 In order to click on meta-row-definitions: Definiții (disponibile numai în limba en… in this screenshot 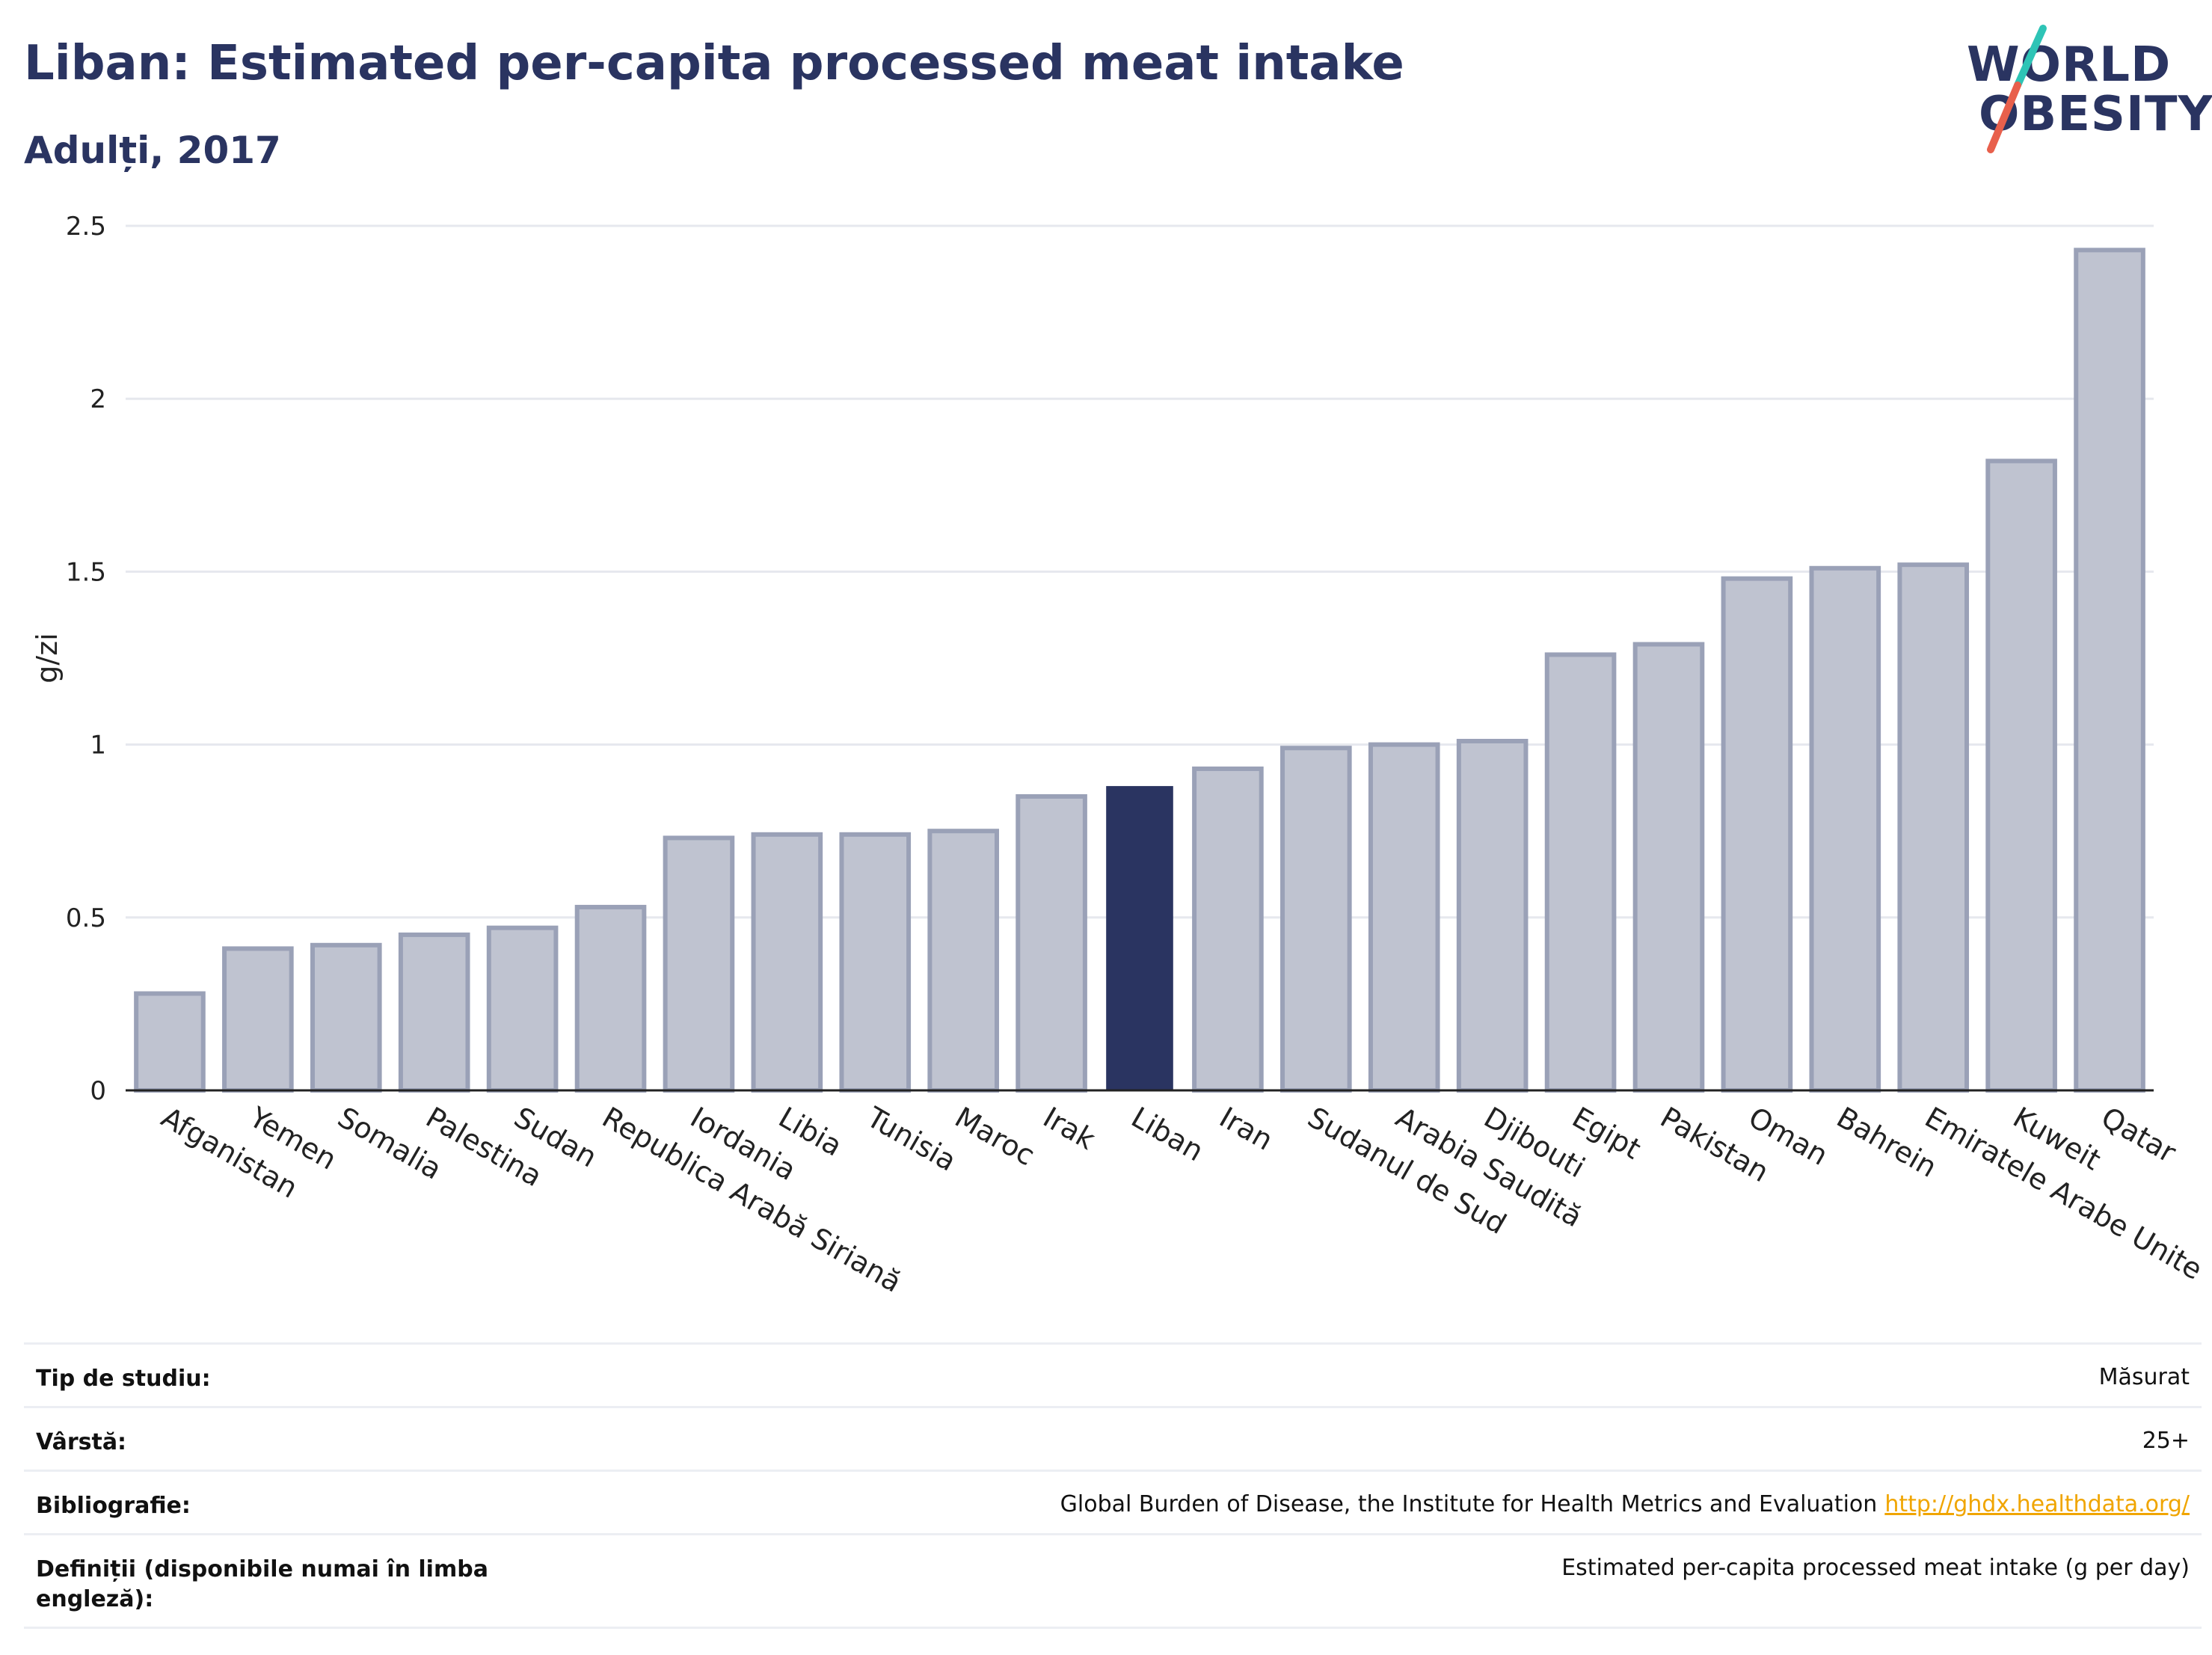, I will do `click(1113, 1581)`.